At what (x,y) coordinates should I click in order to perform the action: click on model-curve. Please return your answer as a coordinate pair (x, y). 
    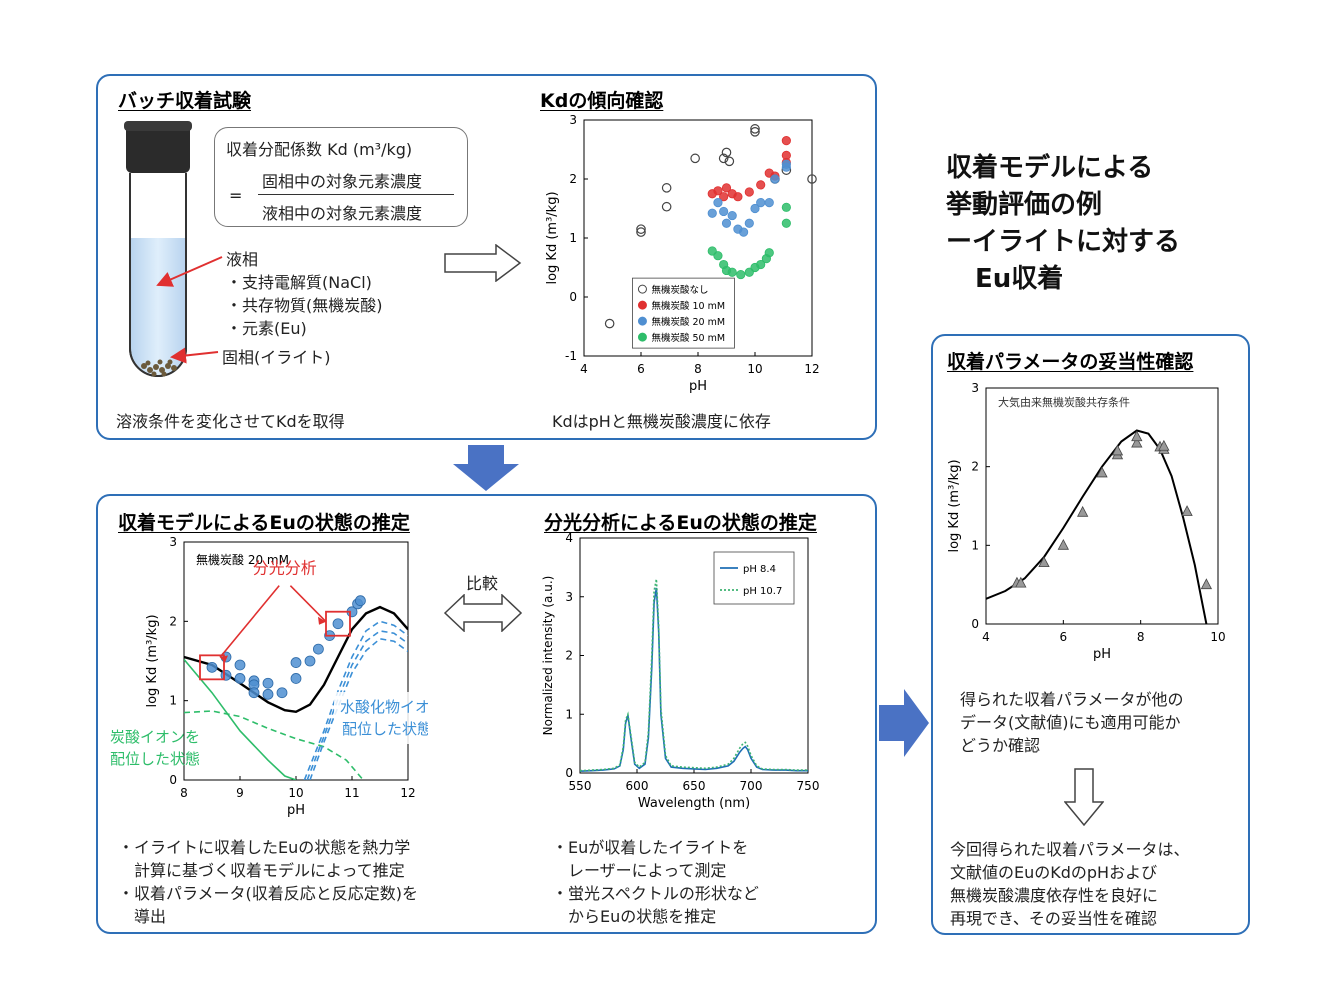
    Looking at the image, I should click on (1097, 526).